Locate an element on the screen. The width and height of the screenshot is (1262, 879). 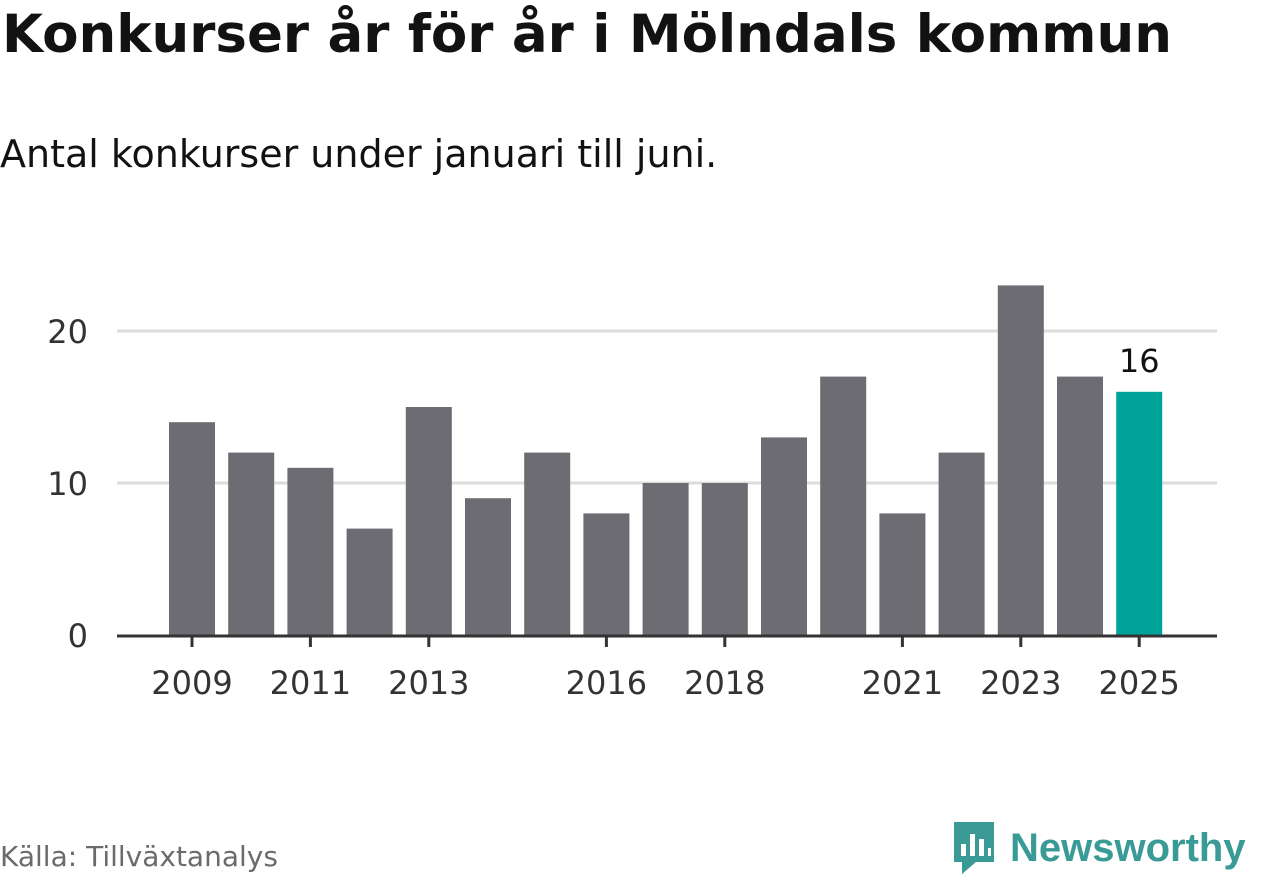
x-tick-label: 2011 is located at coordinates (310, 683).